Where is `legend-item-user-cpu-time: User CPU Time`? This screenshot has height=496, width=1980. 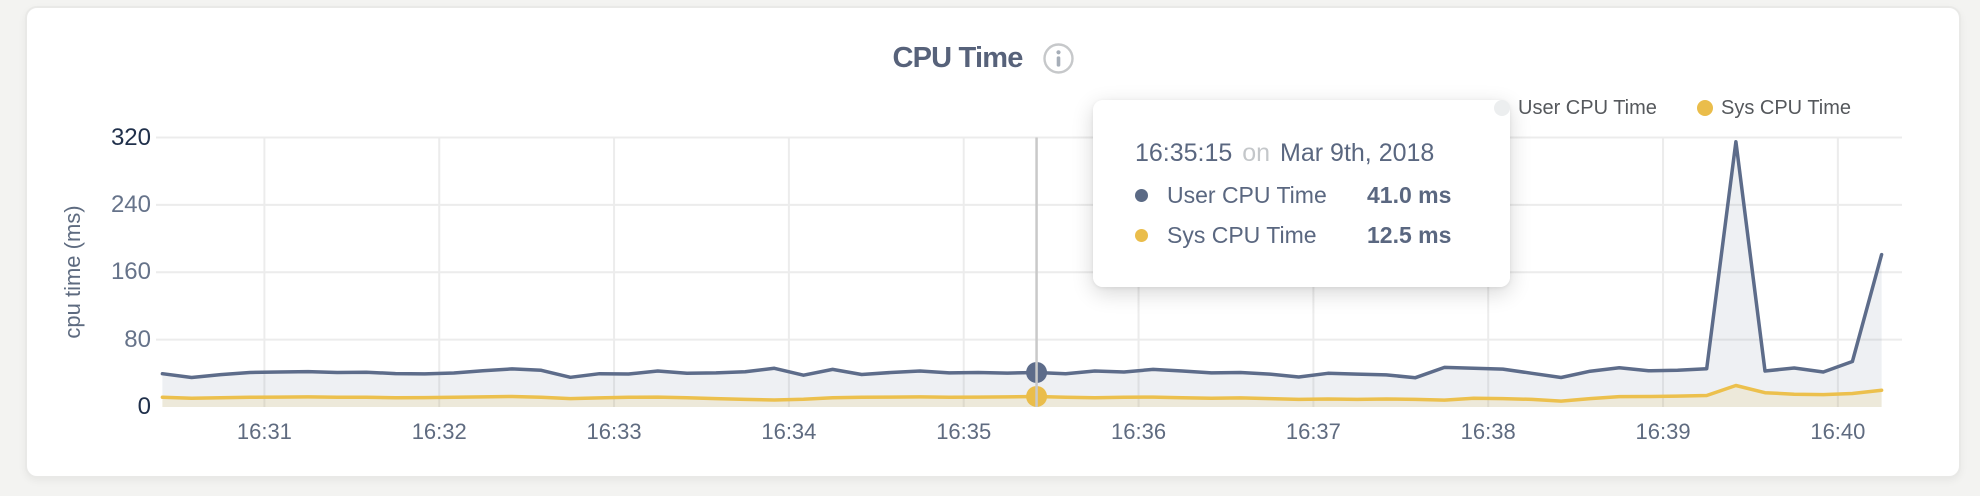
legend-item-user-cpu-time: User CPU Time is located at coordinates (1575, 107).